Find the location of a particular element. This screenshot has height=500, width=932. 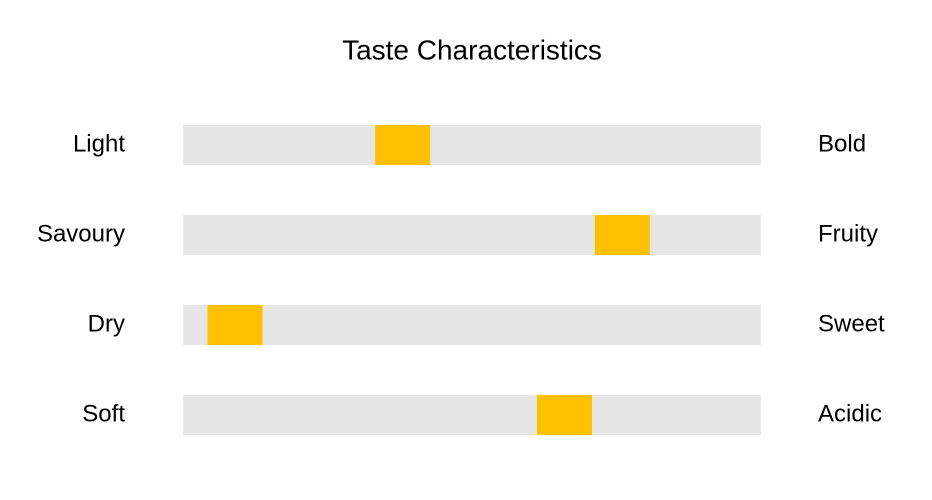

right-label: Fruity is located at coordinates (848, 233).